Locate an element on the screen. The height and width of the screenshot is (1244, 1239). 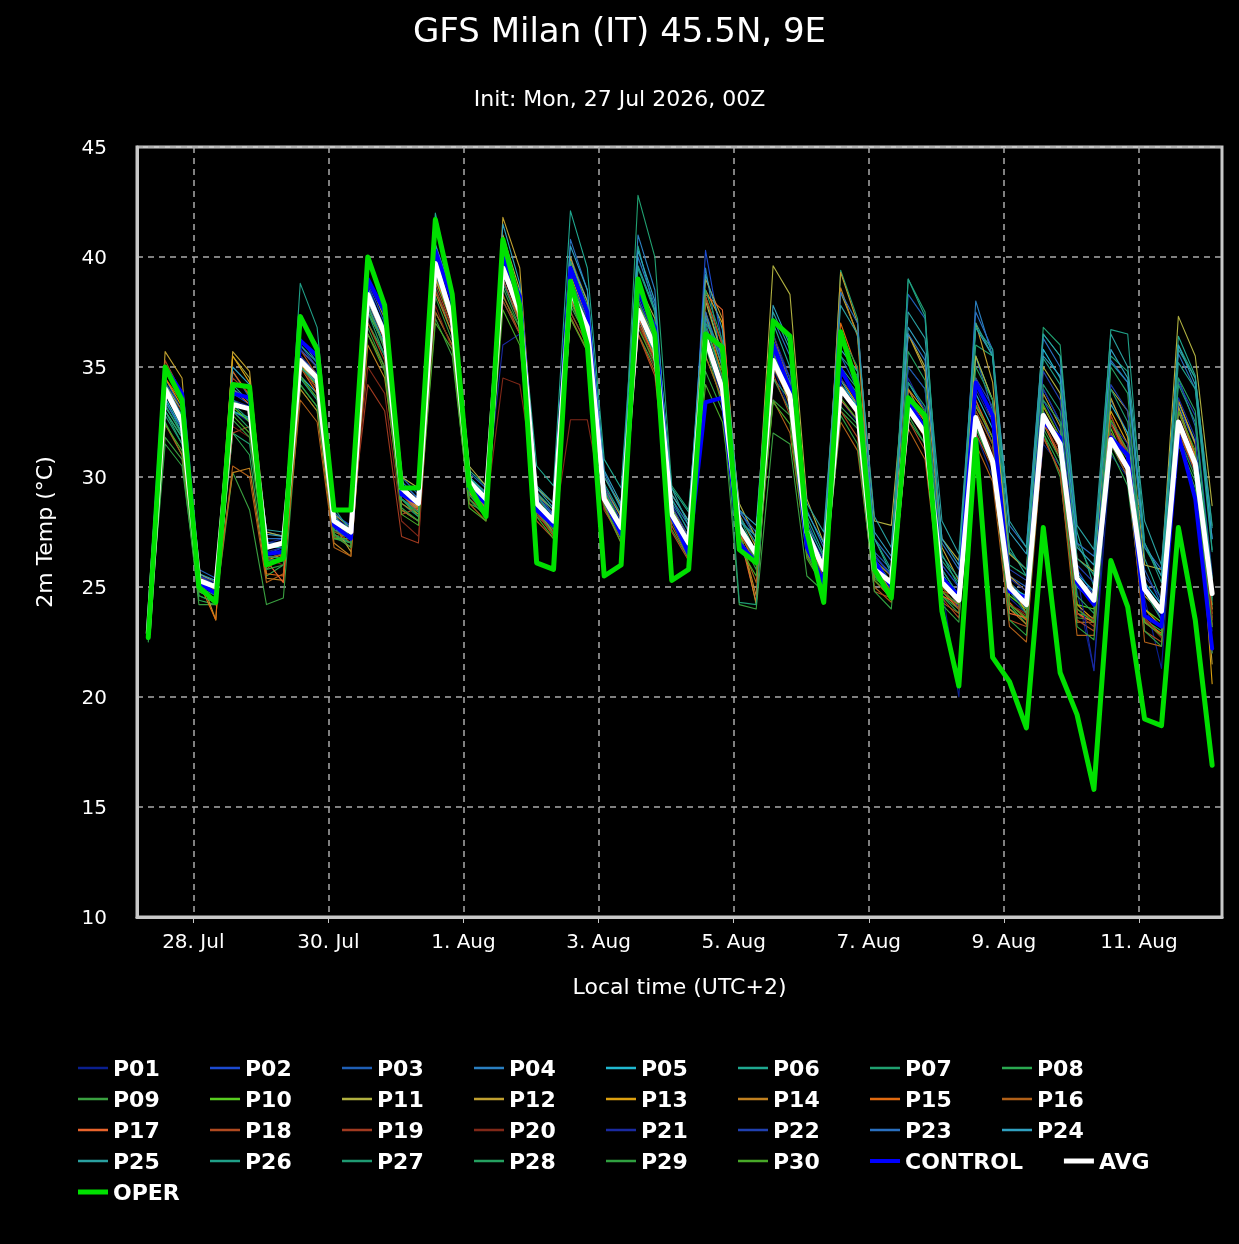
legend-label: P23 is located at coordinates (928, 1130).